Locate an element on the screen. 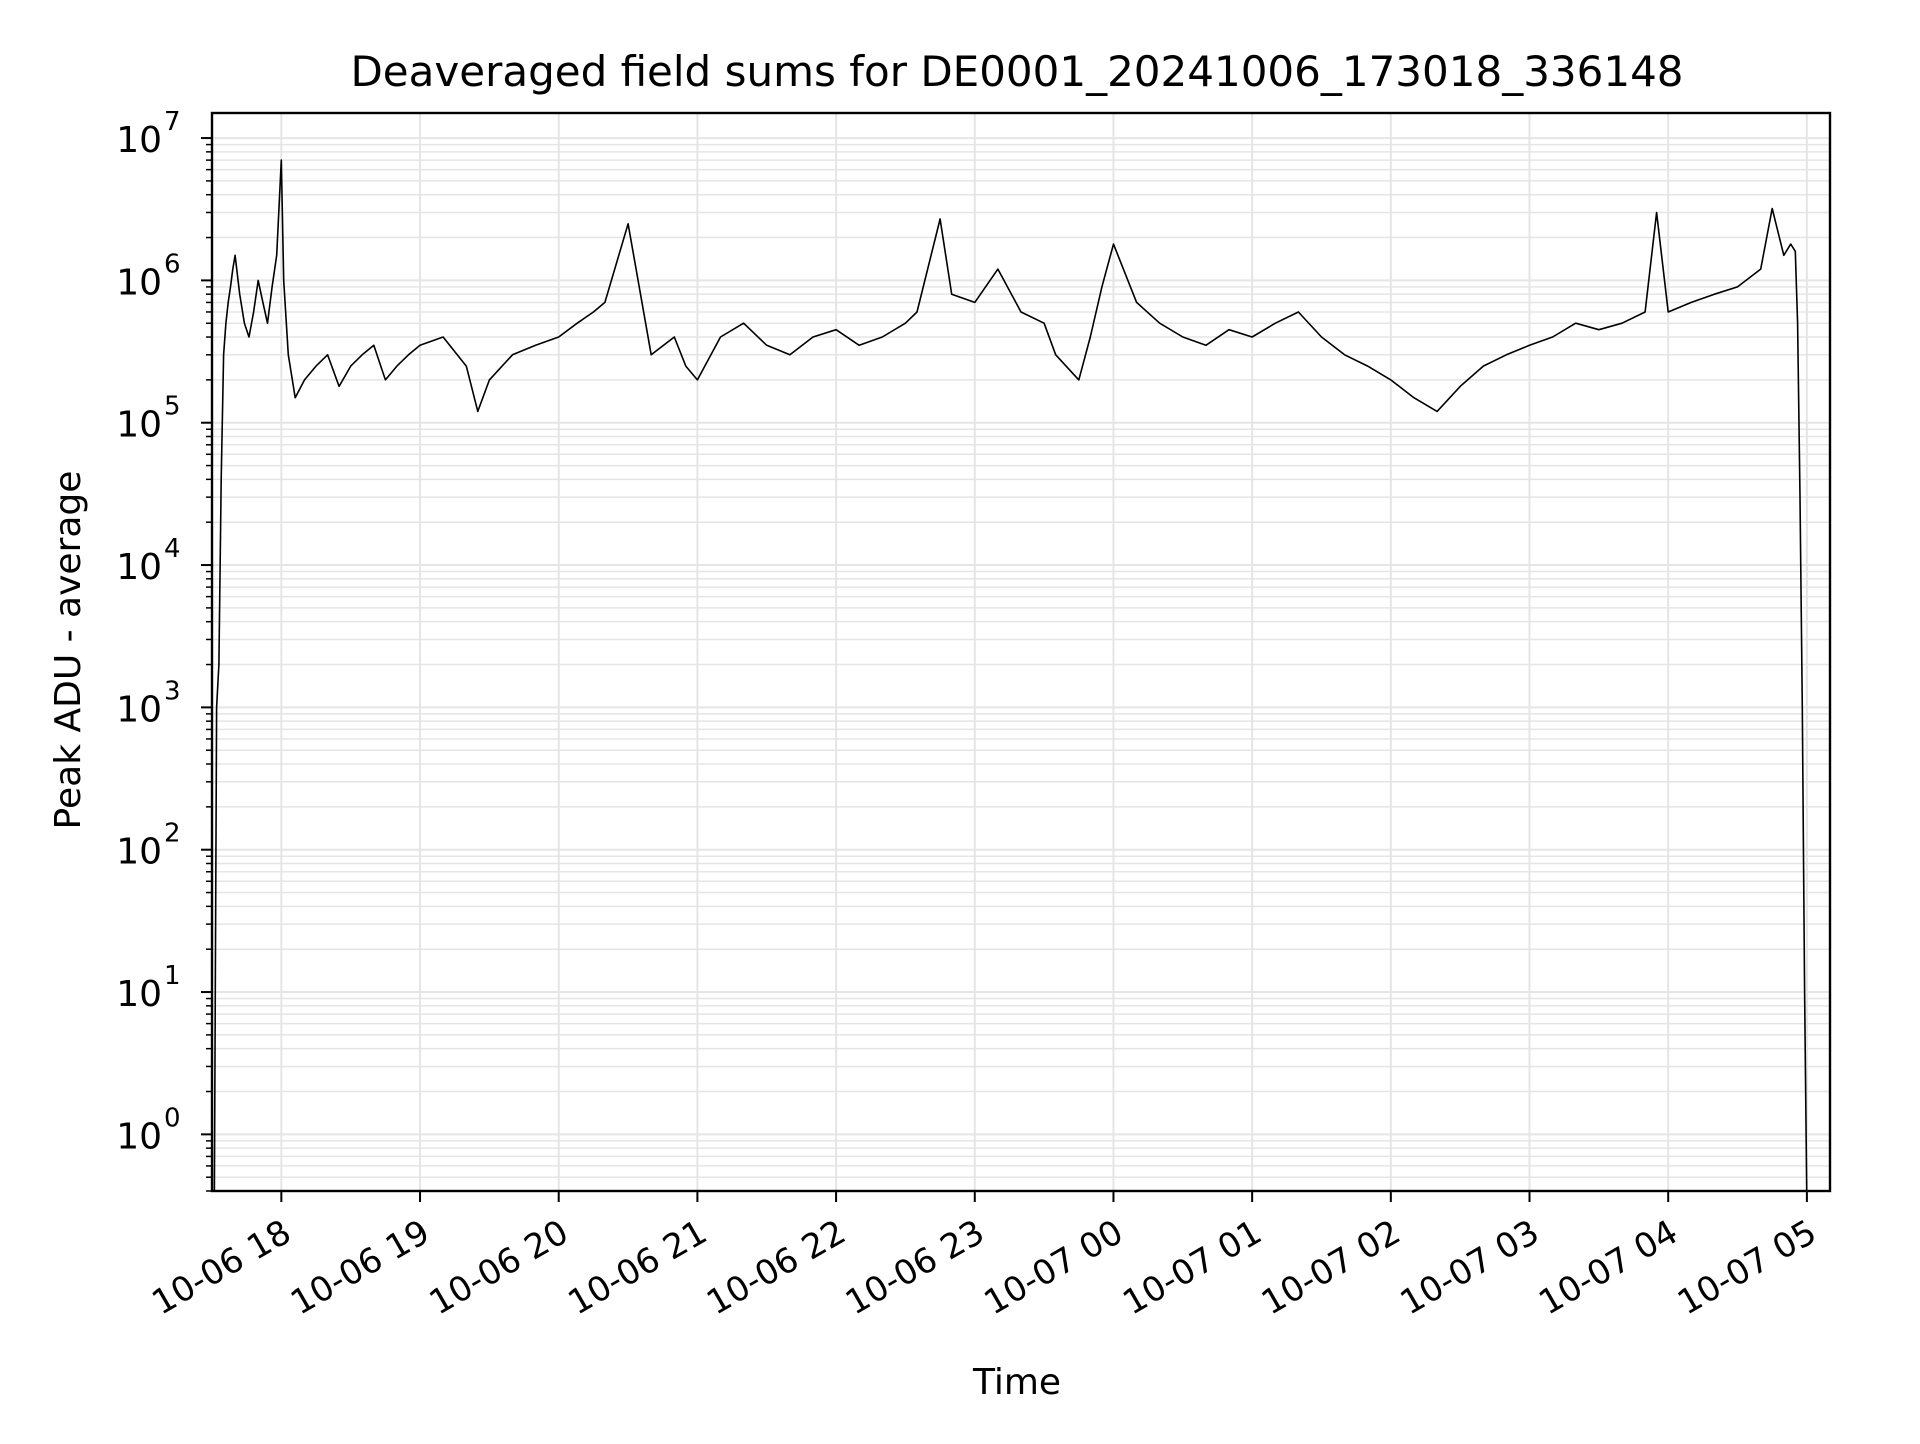 This screenshot has width=1920, height=1444. y-tick-label-exponent: 7 is located at coordinates (172, 122).